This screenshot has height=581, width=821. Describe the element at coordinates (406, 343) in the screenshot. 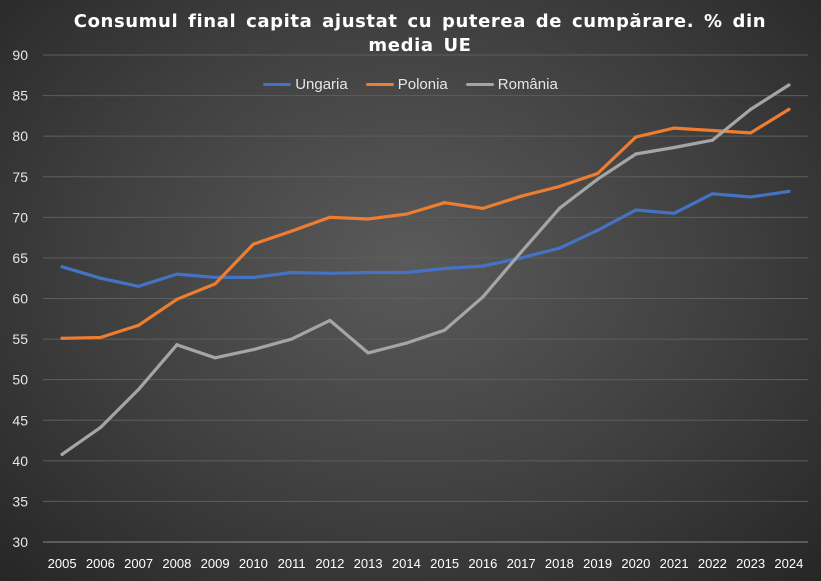

I see `data-point-romania-2014` at that location.